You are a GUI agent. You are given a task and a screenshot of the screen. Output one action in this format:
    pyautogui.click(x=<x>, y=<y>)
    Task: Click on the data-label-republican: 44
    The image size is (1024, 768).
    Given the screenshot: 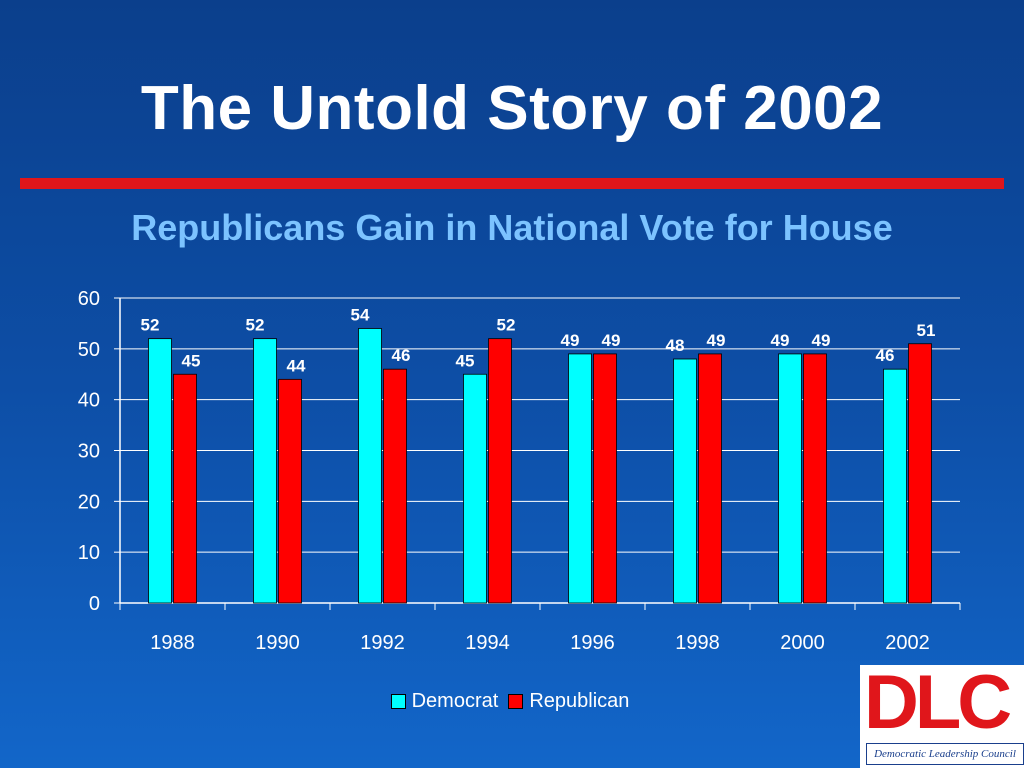 What is the action you would take?
    pyautogui.click(x=296, y=365)
    